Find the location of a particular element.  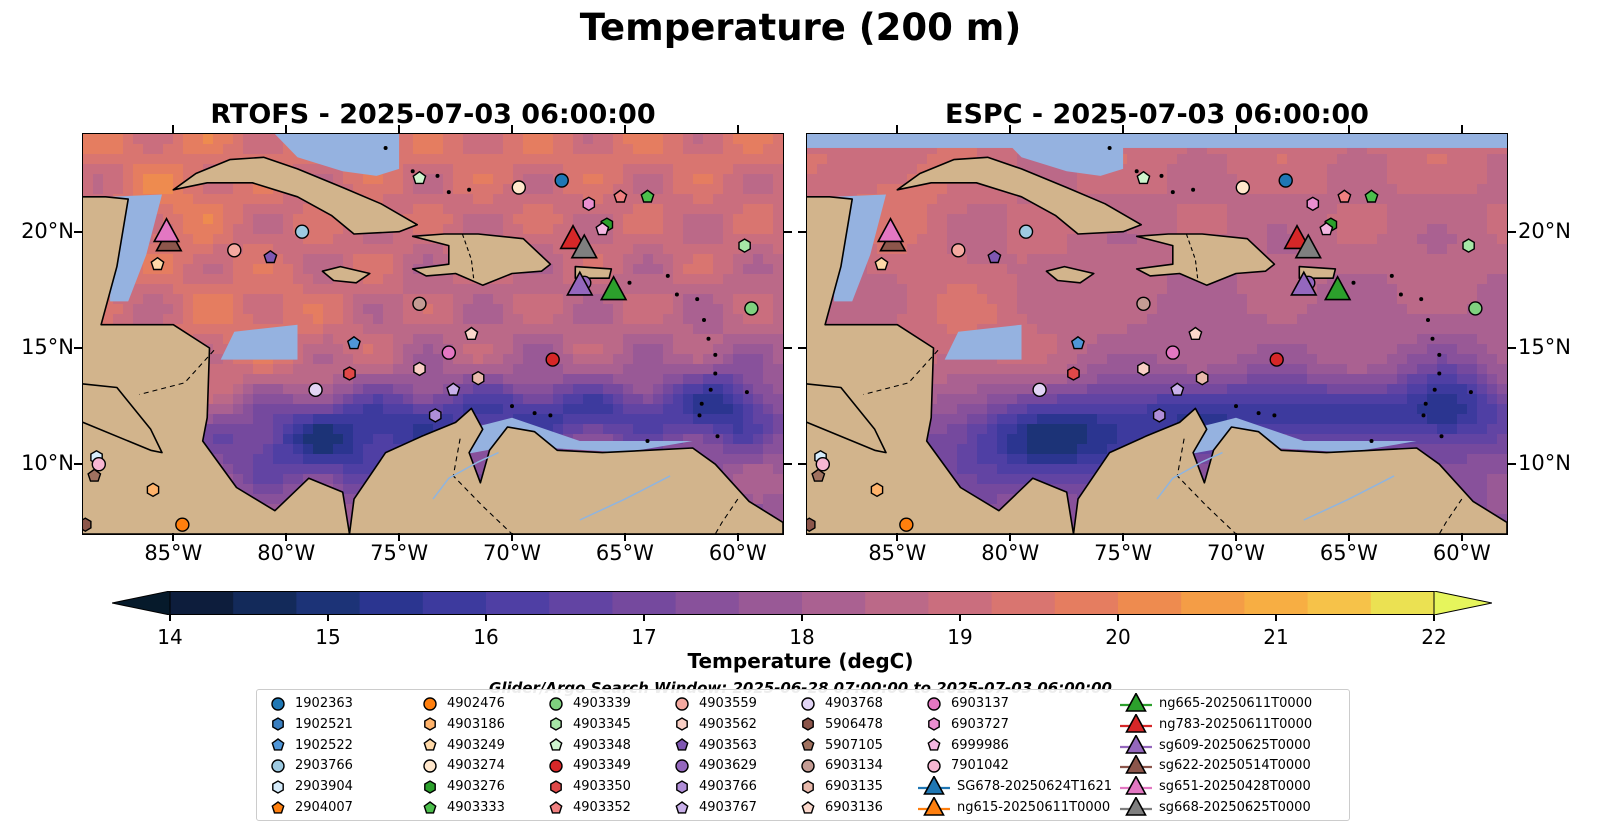

colorbar-tick is located at coordinates (170, 618).